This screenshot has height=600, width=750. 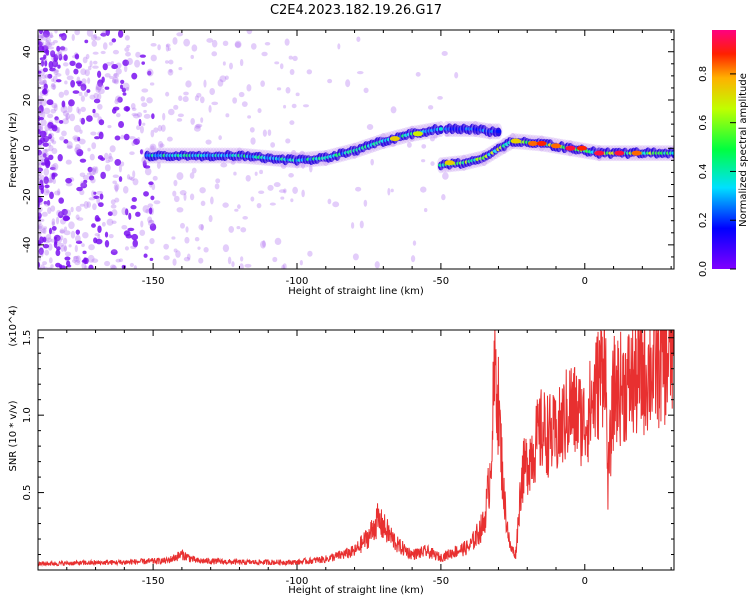 I want to click on y-tick-label: 1.5, so click(x=27, y=338).